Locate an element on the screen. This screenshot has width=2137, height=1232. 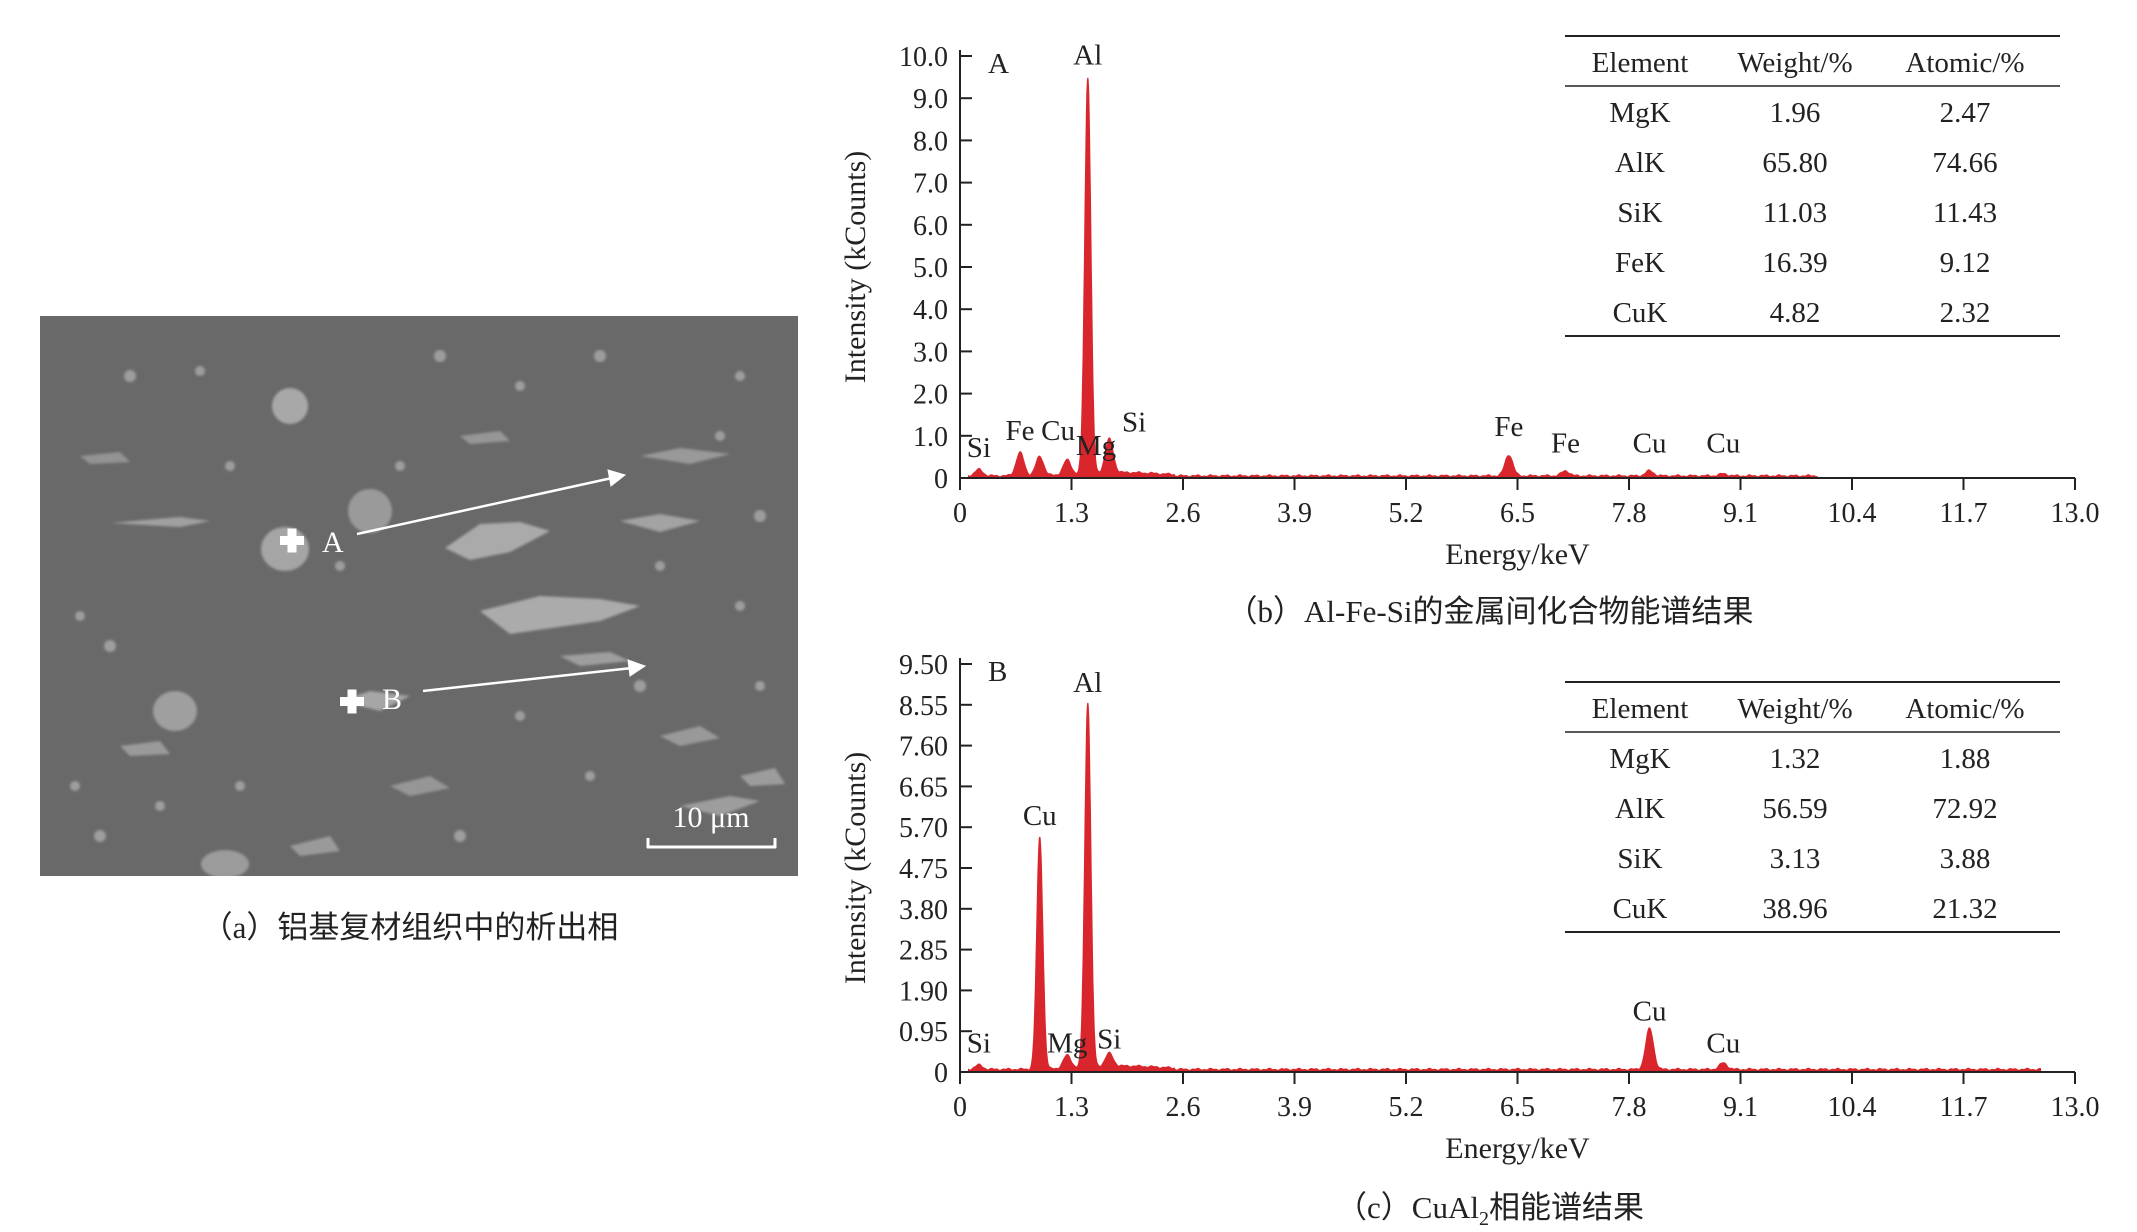
spectrum-area is located at coordinates (1393, 278).